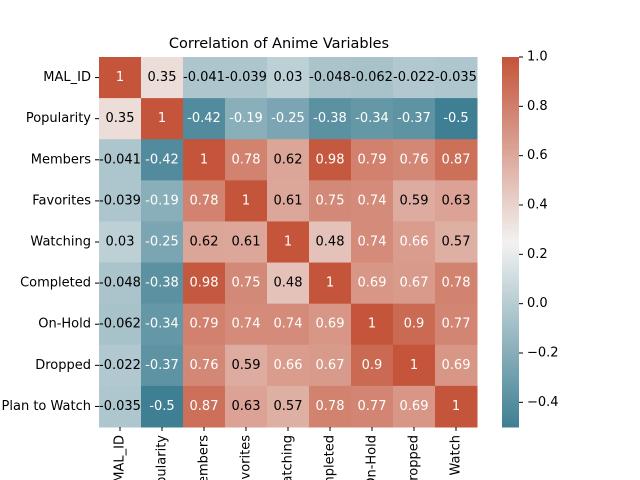  What do you see at coordinates (288, 324) in the screenshot?
I see `cell-label: 0.74` at bounding box center [288, 324].